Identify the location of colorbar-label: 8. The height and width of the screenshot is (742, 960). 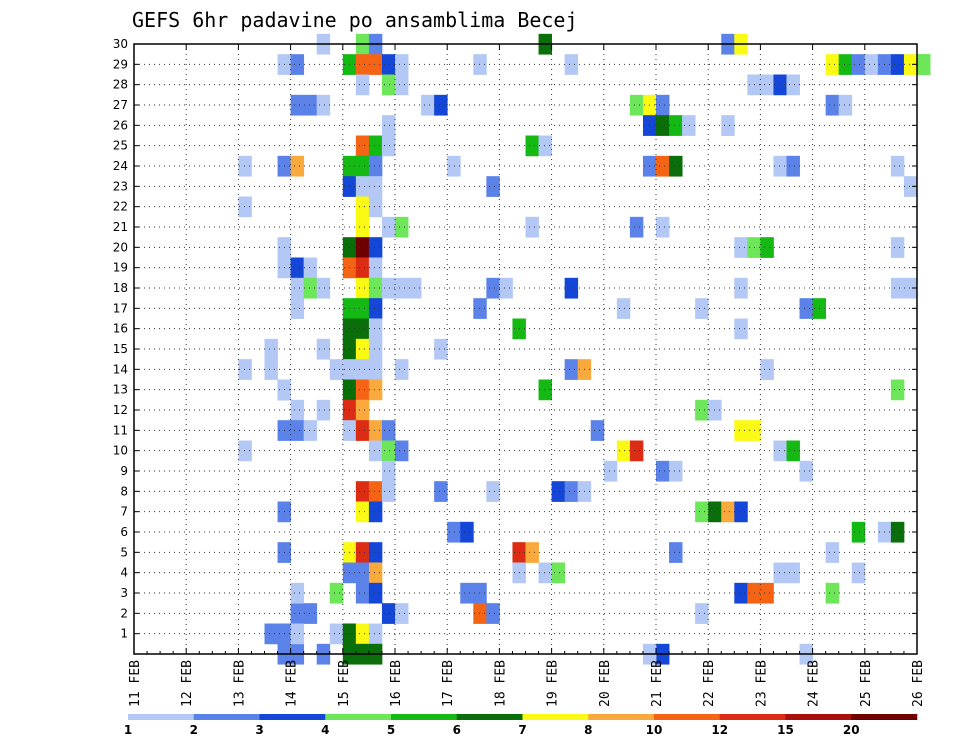
(588, 730).